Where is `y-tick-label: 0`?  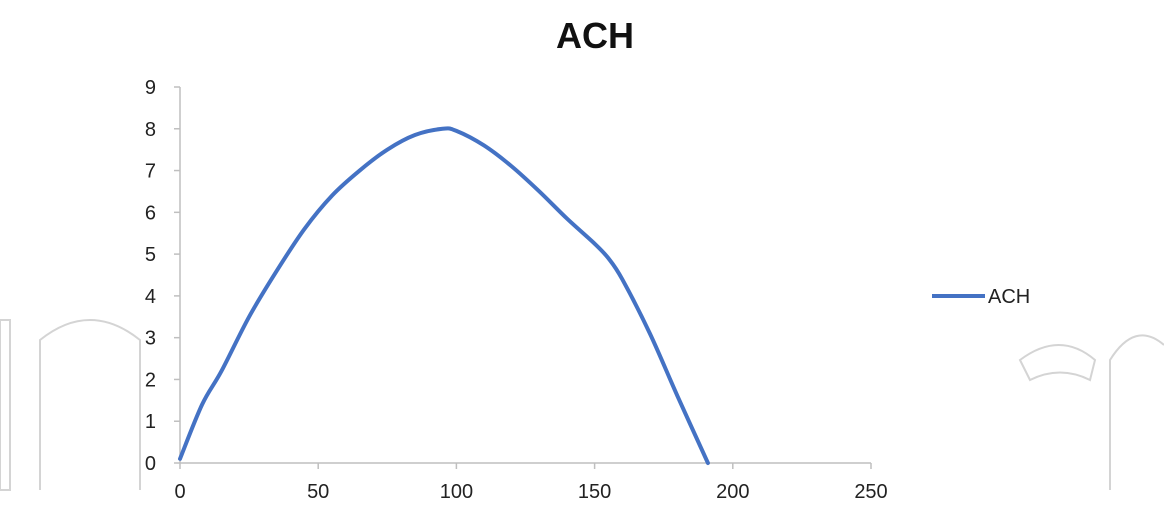 y-tick-label: 0 is located at coordinates (150, 464).